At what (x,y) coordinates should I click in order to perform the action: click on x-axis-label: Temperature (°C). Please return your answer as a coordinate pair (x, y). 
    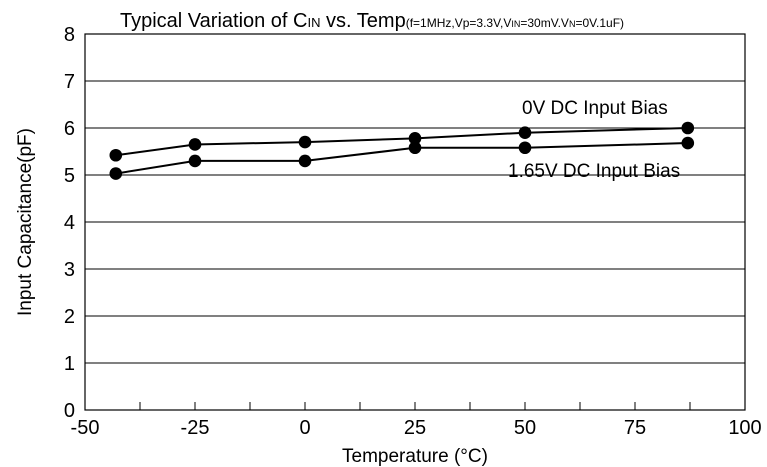
    Looking at the image, I should click on (415, 456).